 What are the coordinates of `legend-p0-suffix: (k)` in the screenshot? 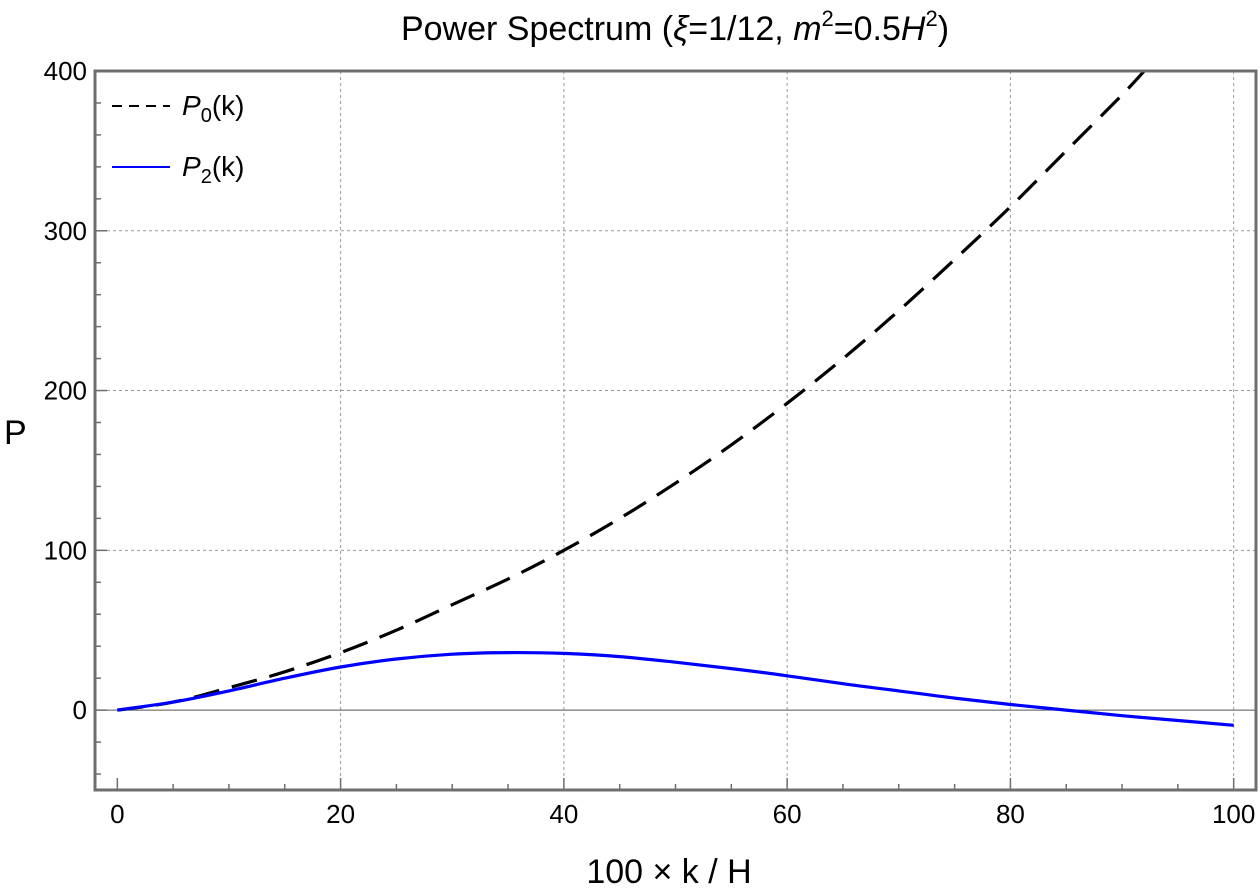 It's located at (228, 105).